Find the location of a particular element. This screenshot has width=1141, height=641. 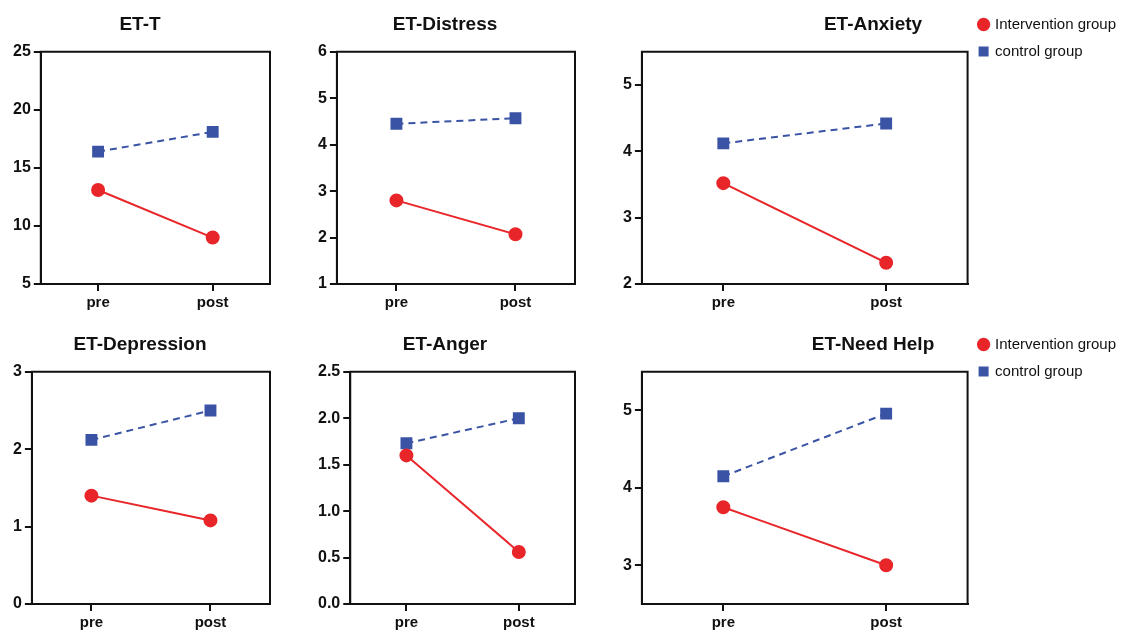

y-tick-label: 15 is located at coordinates (22, 167).